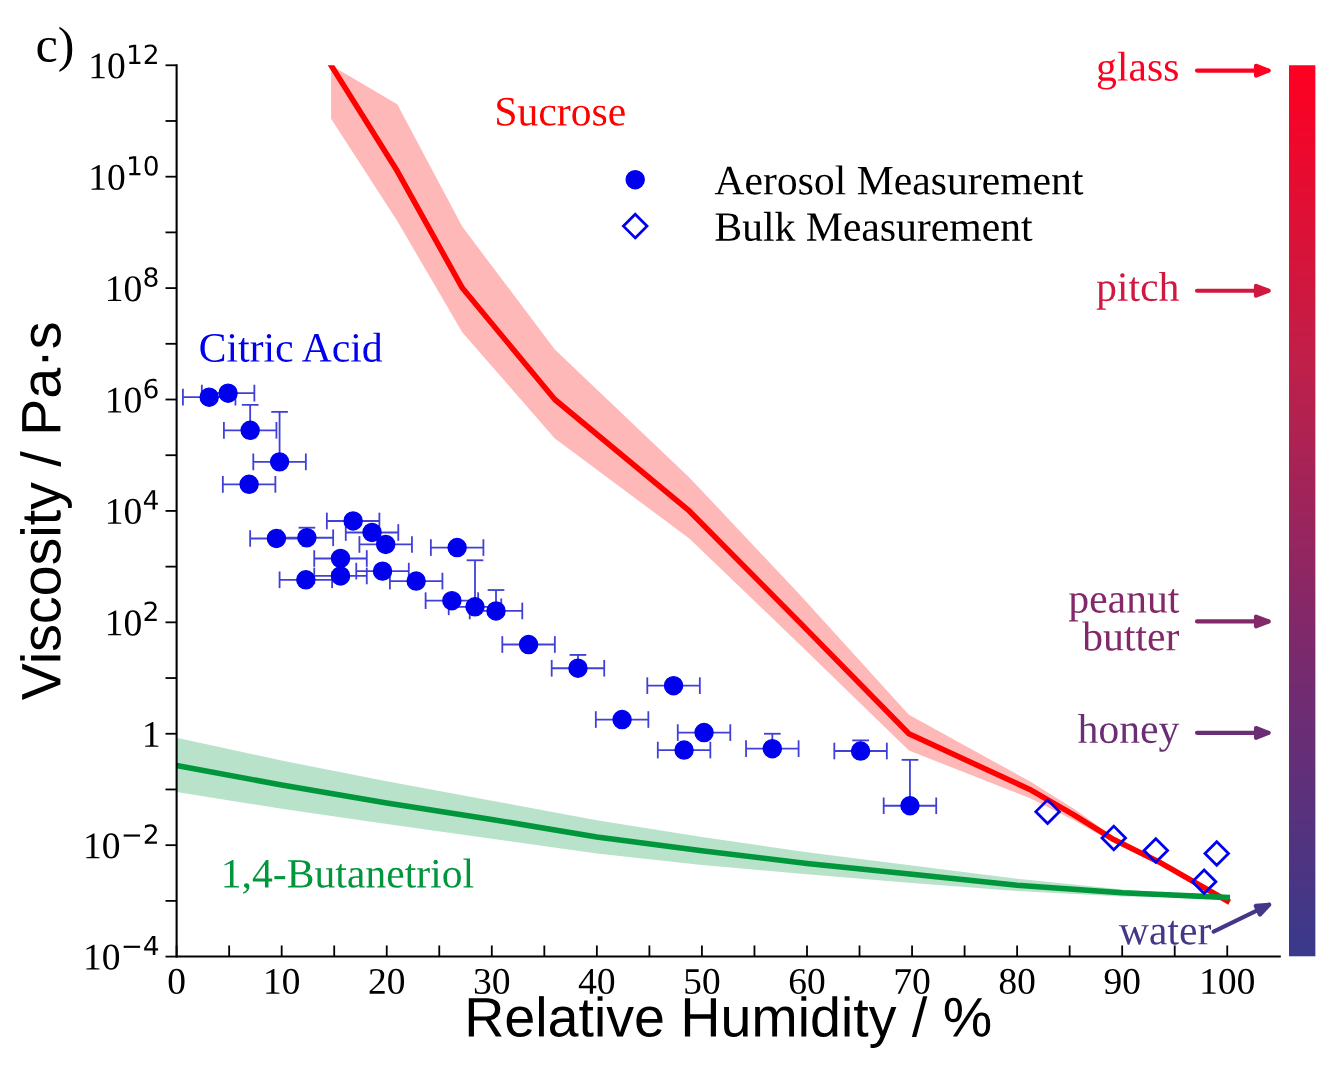 This screenshot has height=1070, width=1318. Describe the element at coordinates (899, 180) in the screenshot. I see `legend-label: Aerosol Measurement` at that location.